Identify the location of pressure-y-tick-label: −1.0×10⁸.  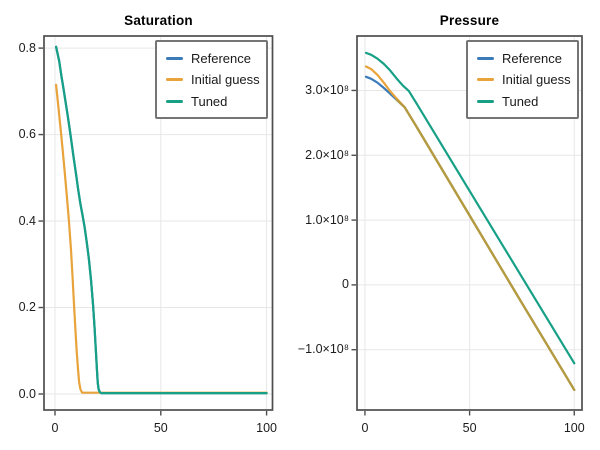
(323, 349).